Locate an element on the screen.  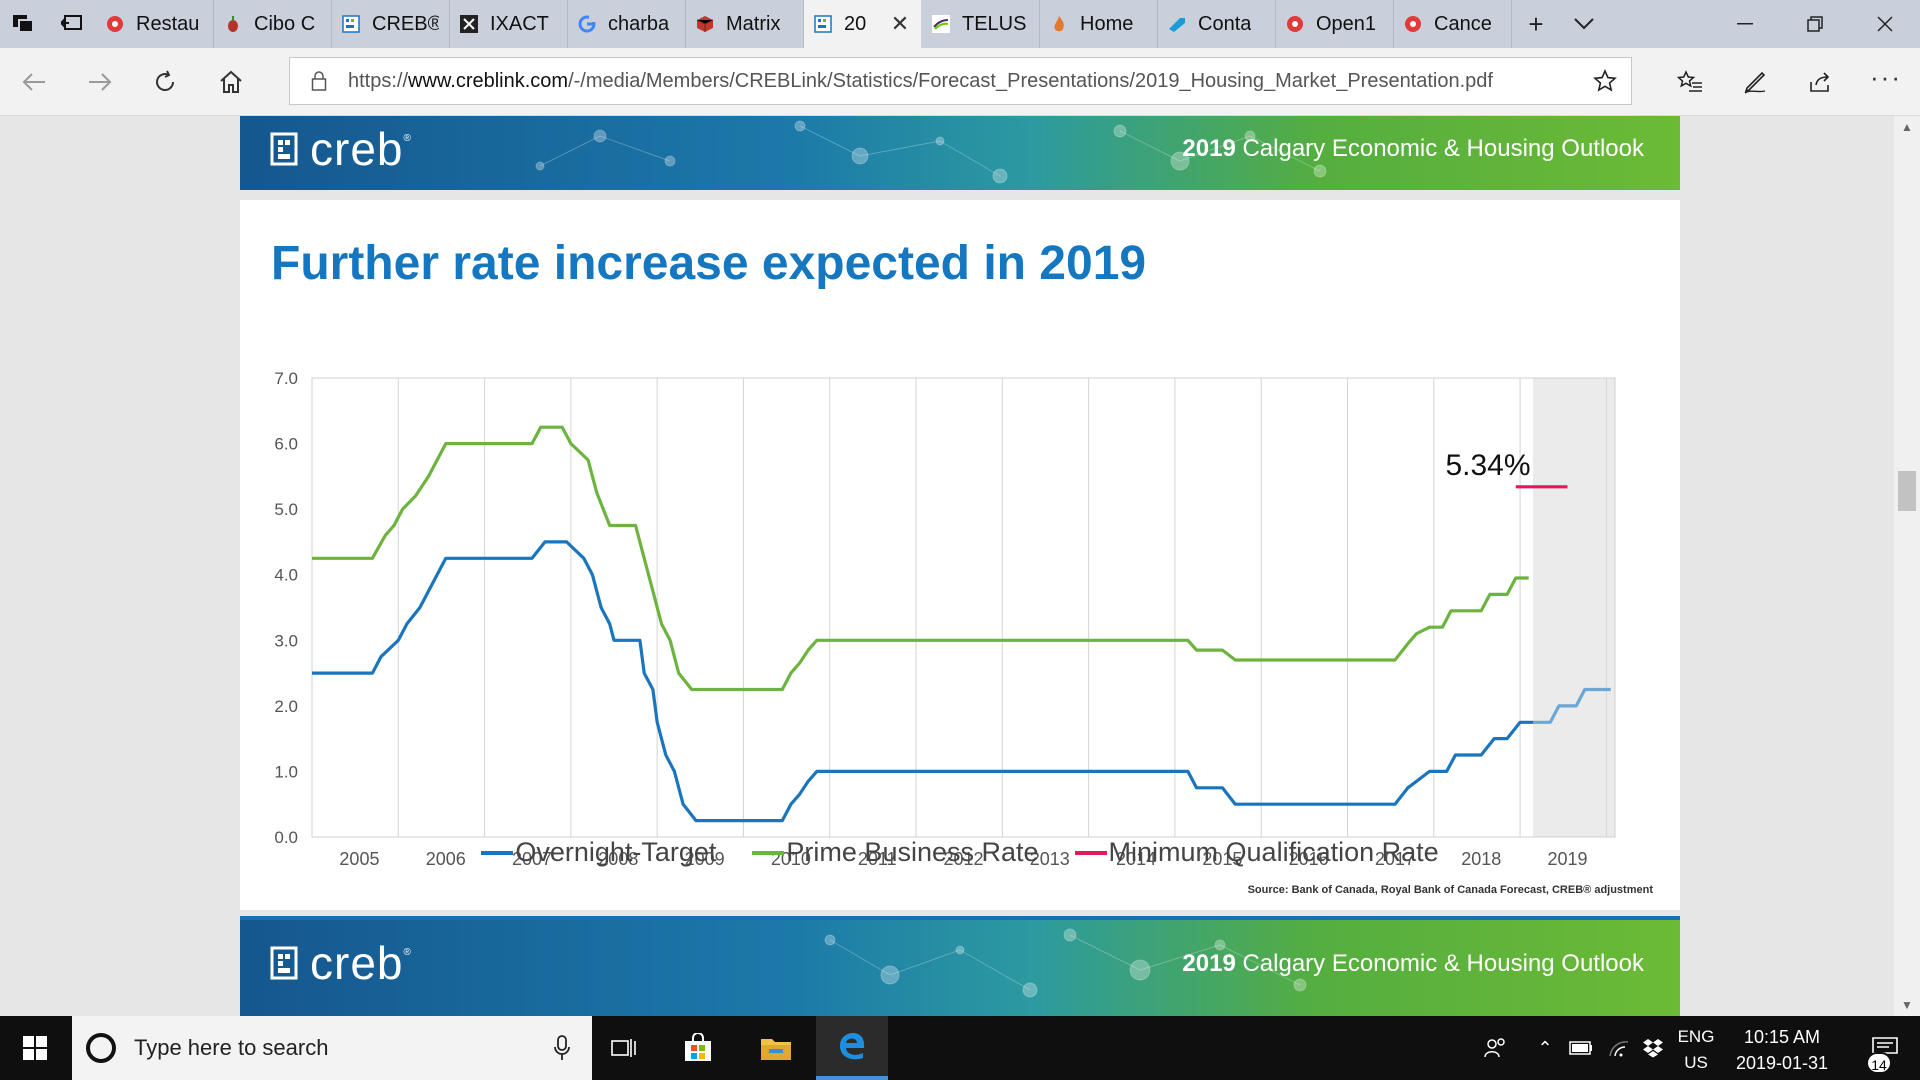
callout-label: 5.34% is located at coordinates (1487, 465).